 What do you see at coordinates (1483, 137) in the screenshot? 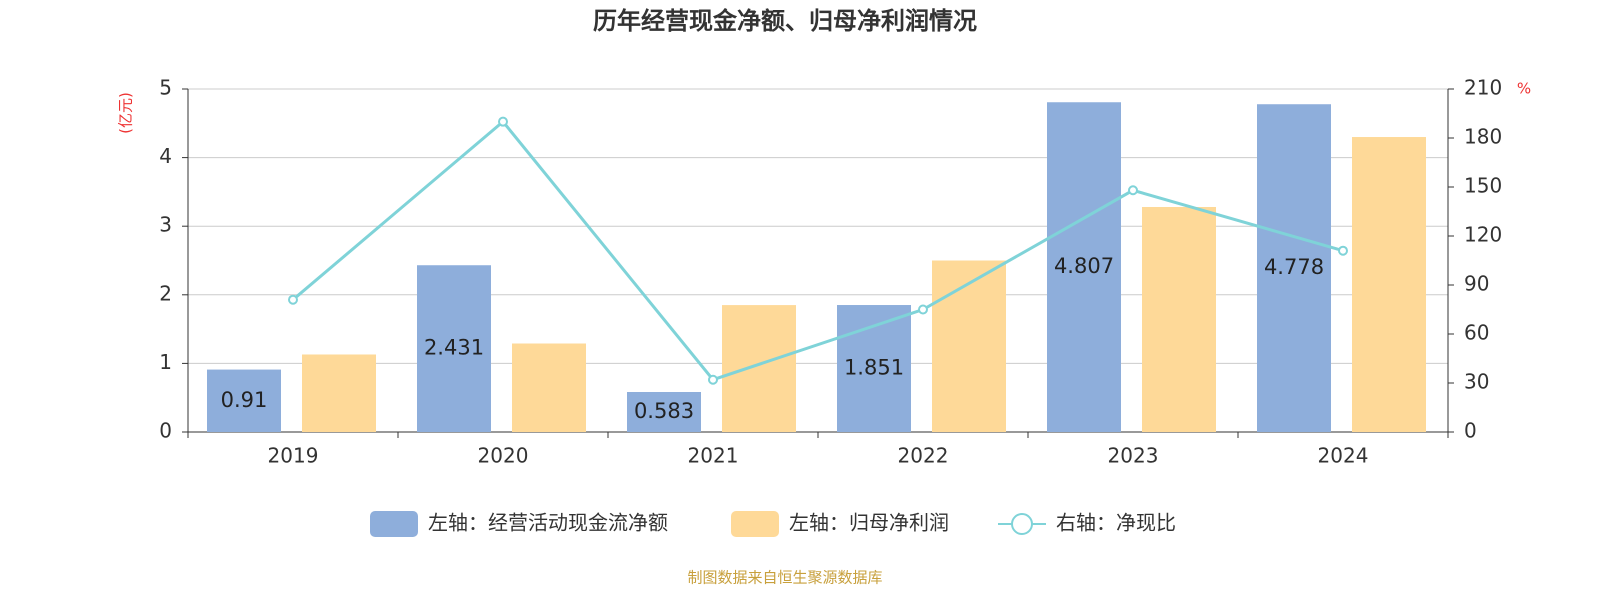
I see `y2-tick-label: 180` at bounding box center [1483, 137].